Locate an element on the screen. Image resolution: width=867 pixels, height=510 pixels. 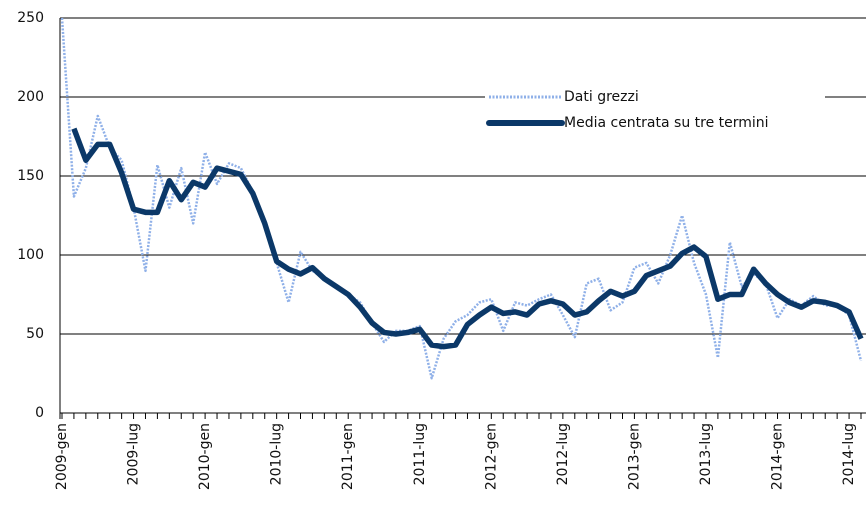
x-tick-label: 2012-gen is located at coordinates (491, 456).